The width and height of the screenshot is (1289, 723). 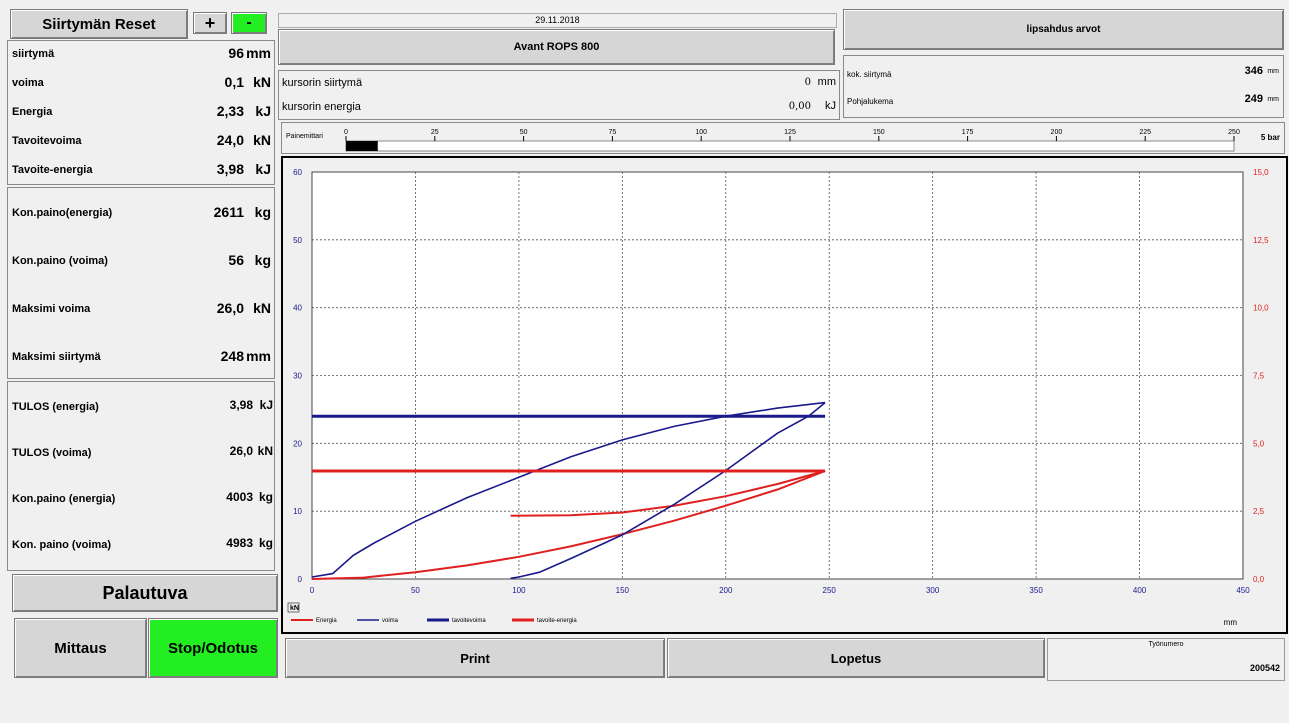 I want to click on result_rows-label: Kon.paino (energia), so click(x=64, y=499).